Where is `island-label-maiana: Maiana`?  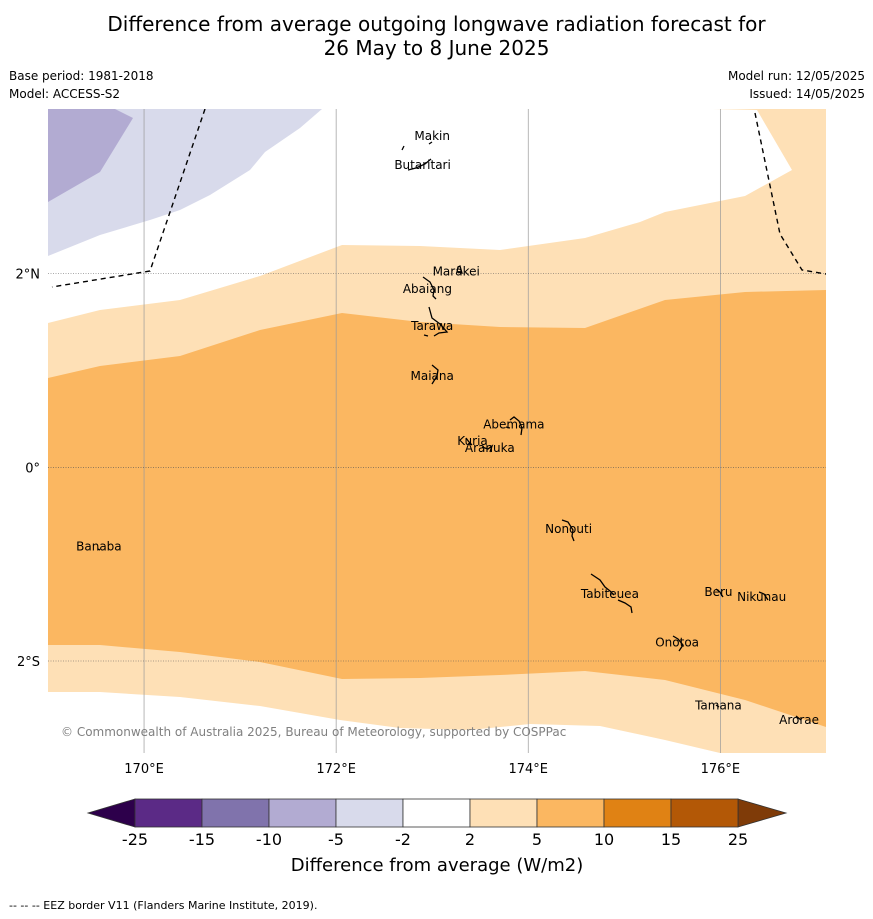
island-label-maiana: Maiana is located at coordinates (432, 376).